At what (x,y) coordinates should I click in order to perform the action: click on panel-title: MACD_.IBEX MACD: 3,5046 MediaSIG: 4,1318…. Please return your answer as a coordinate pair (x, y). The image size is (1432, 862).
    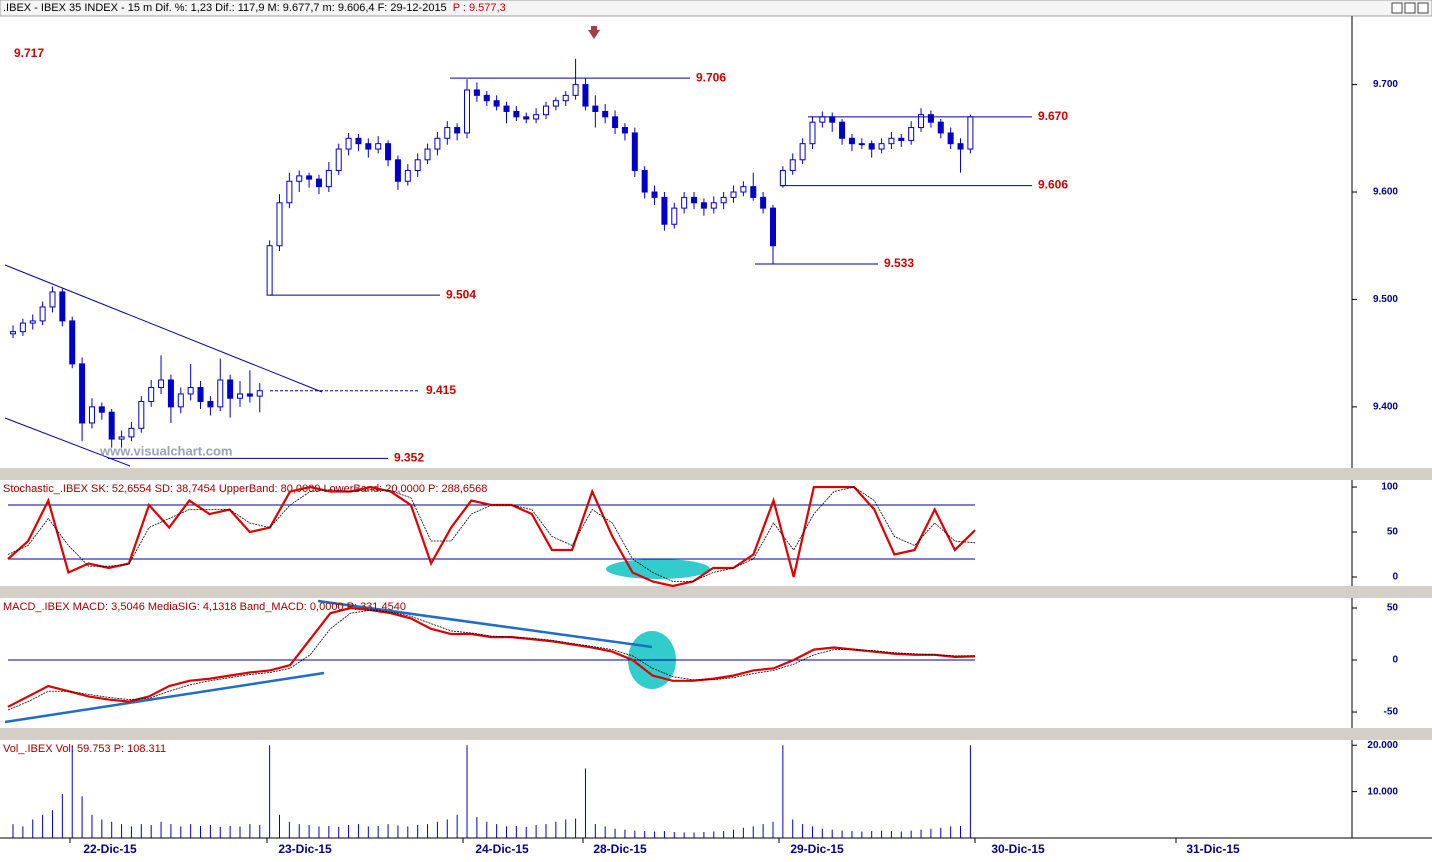
    Looking at the image, I should click on (204, 607).